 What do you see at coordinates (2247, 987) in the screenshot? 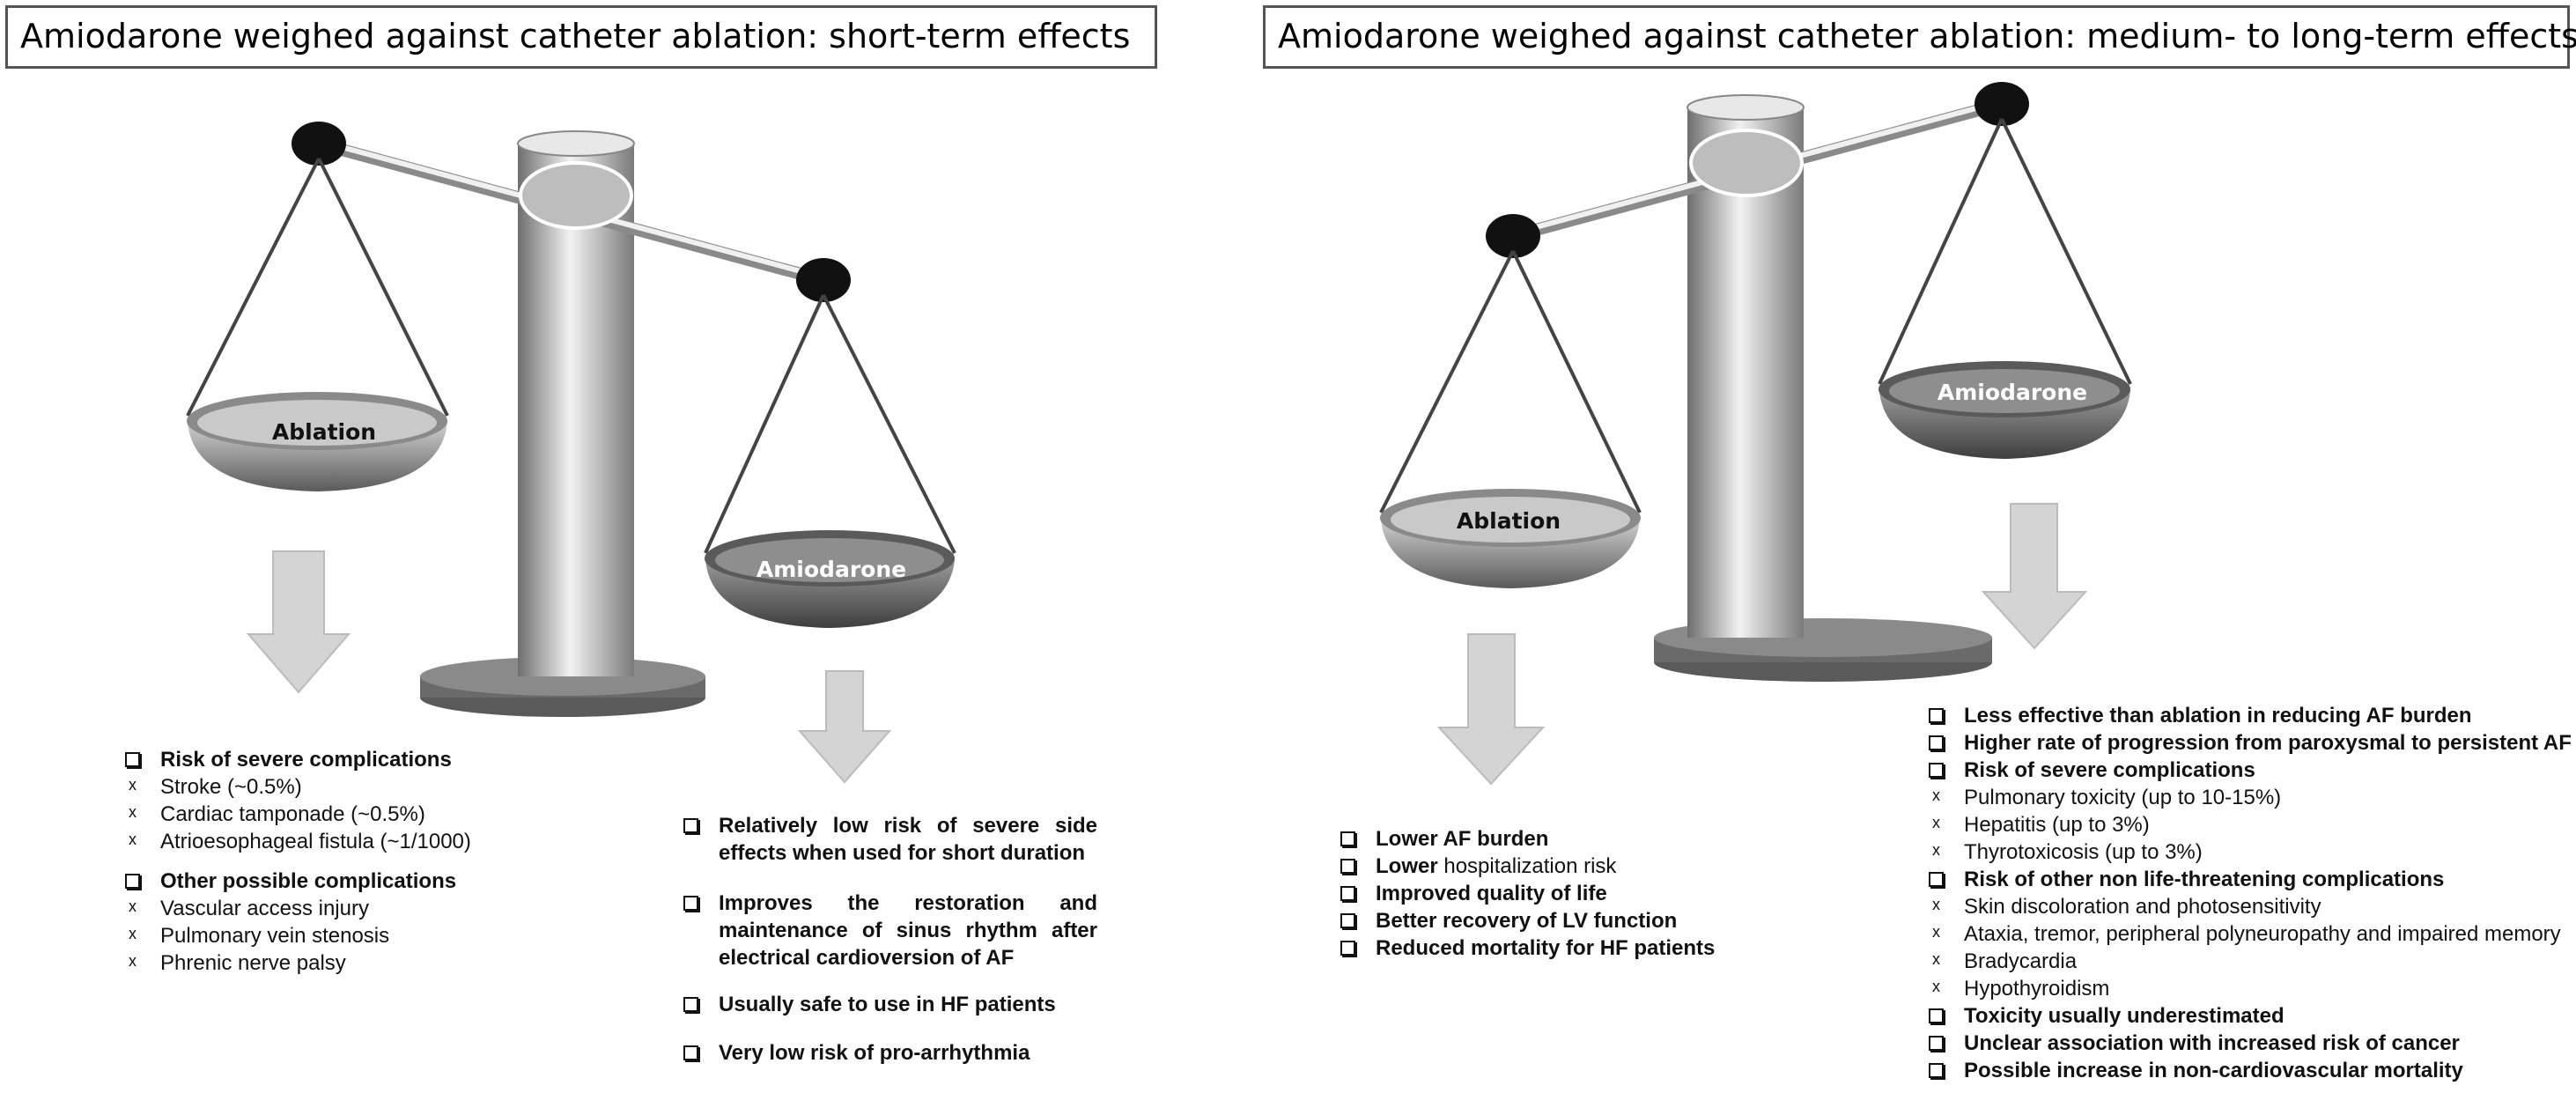
I see `list-item: Hypothyroidism` at bounding box center [2247, 987].